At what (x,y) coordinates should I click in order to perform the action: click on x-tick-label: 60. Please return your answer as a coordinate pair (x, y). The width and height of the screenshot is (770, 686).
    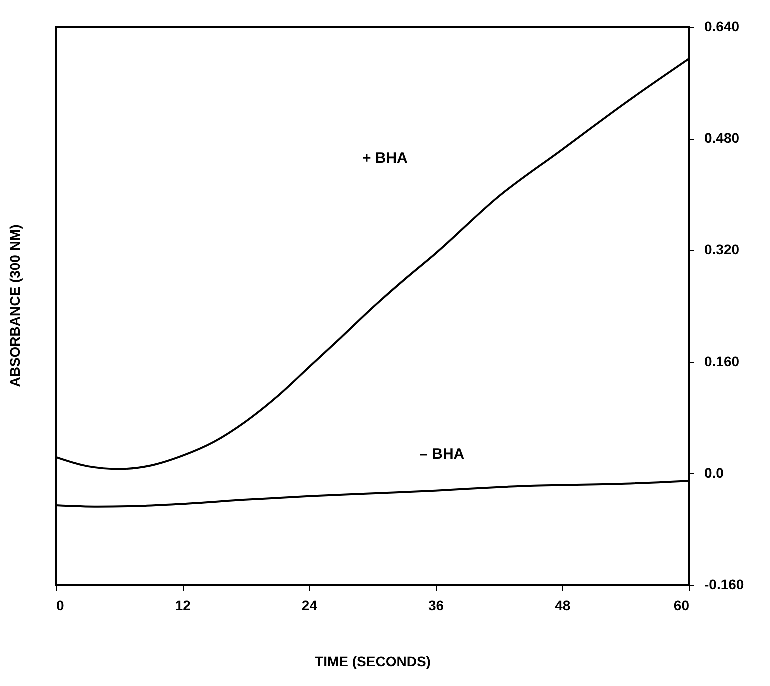
    Looking at the image, I should click on (682, 606).